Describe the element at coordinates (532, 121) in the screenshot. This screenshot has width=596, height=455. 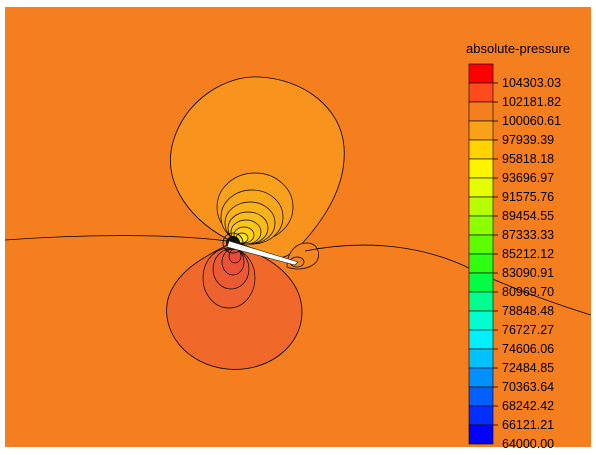
I see `legend-label: 100060.61` at that location.